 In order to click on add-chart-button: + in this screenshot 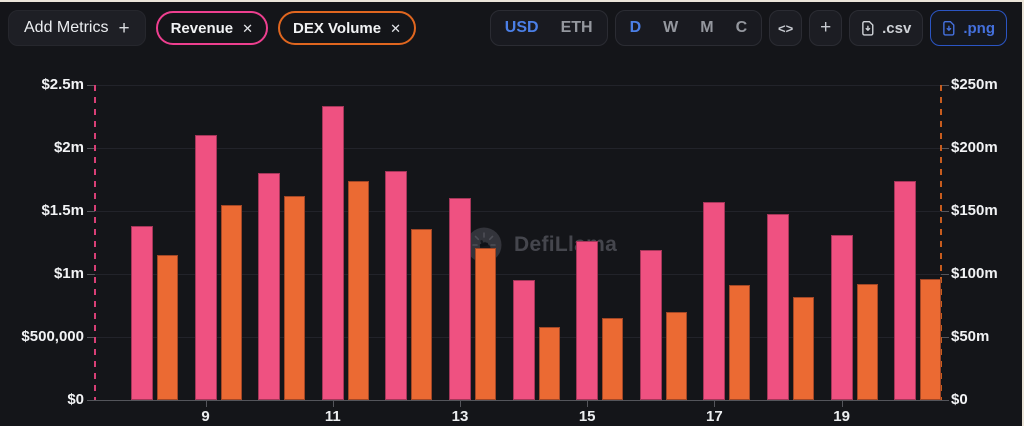, I will do `click(826, 28)`.